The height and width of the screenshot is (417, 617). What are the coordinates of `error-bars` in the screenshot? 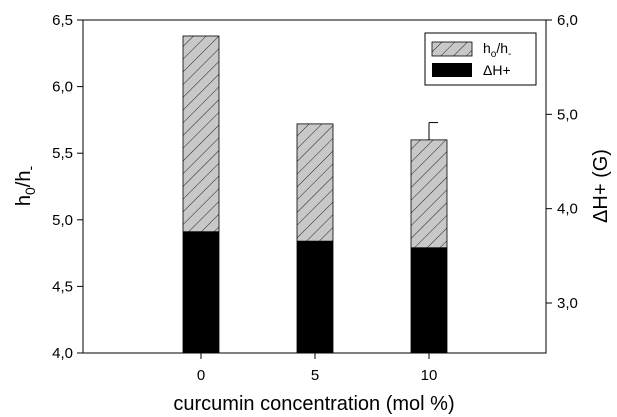 It's located at (433, 131).